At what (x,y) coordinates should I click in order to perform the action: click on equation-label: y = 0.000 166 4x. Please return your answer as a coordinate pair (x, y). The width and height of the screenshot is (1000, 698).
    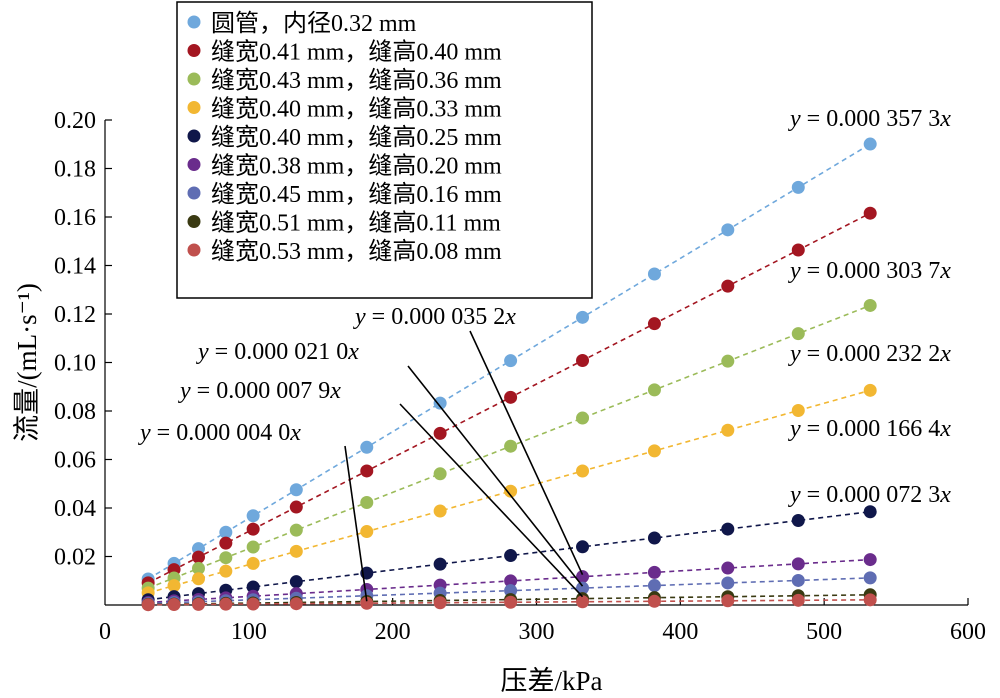
    Looking at the image, I should click on (869, 429).